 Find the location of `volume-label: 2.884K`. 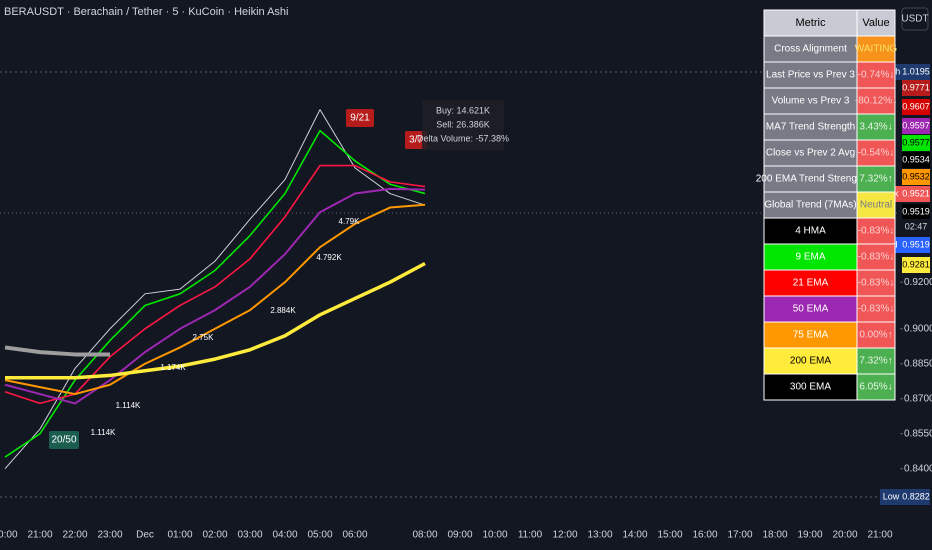

volume-label: 2.884K is located at coordinates (283, 310).